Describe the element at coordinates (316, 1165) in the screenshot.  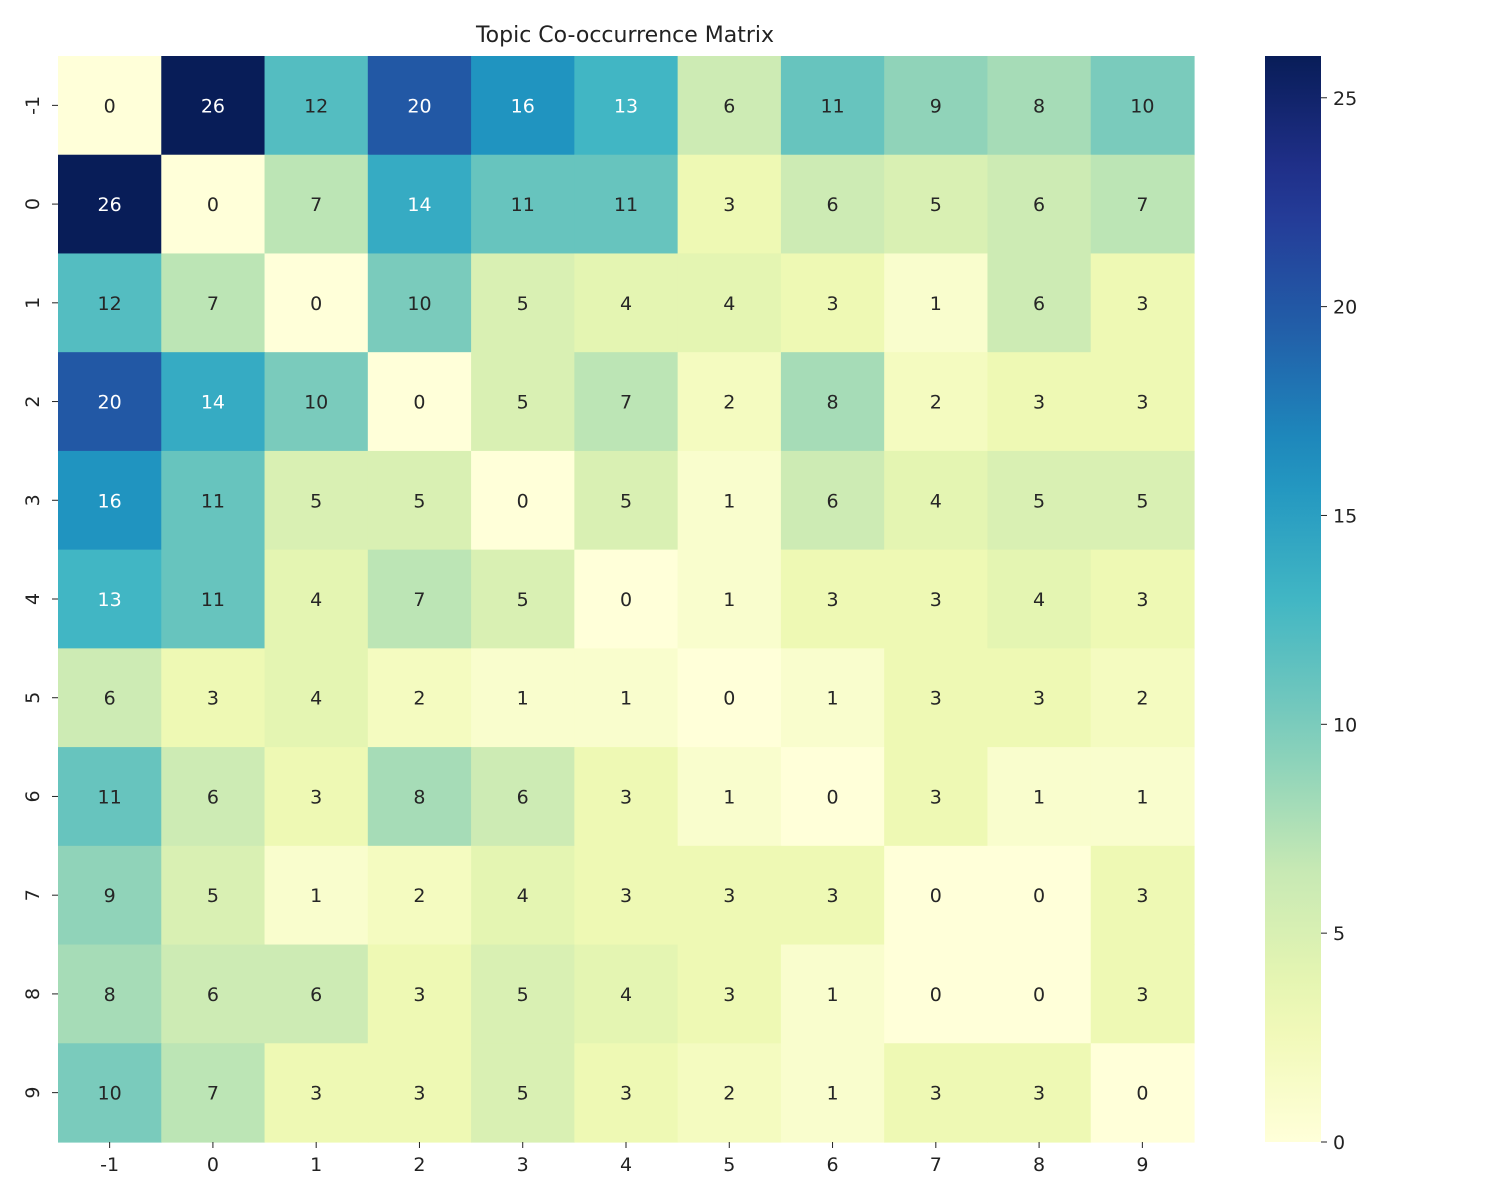
I see `x-tick-label: 1` at that location.